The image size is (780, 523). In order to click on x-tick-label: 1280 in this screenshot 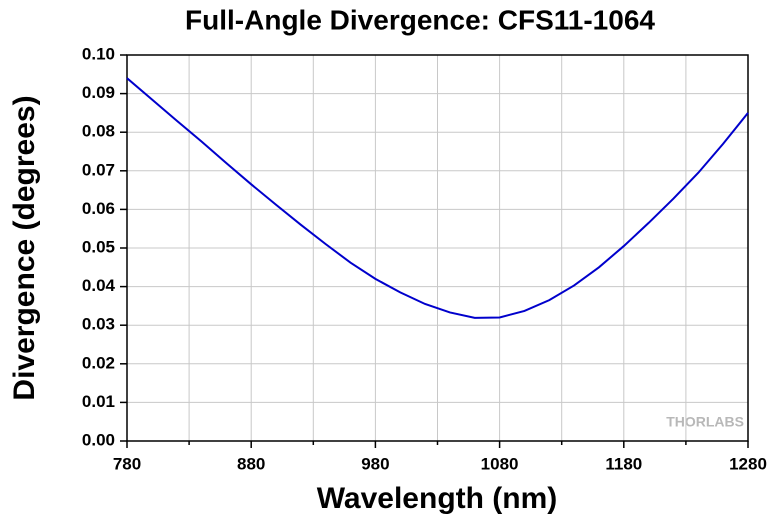, I will do `click(748, 463)`.